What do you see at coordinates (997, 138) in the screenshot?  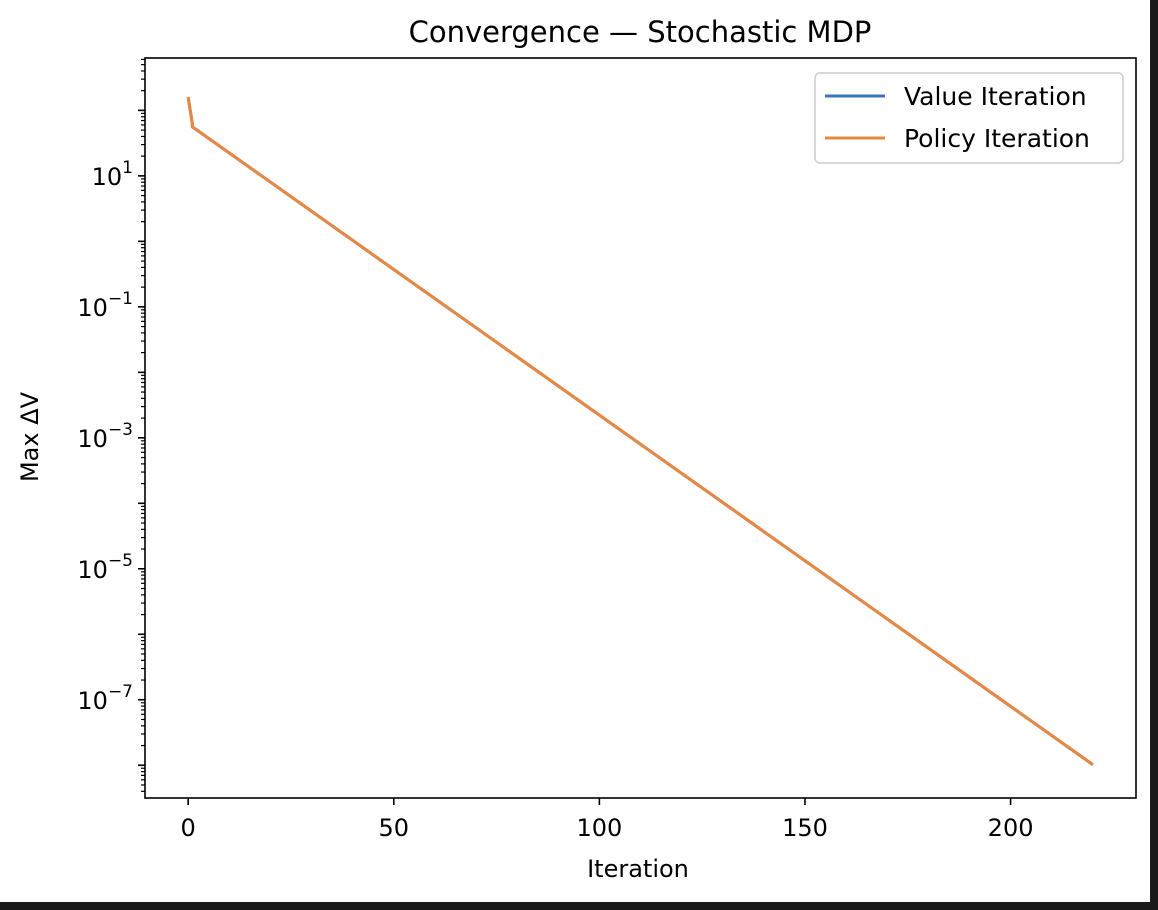 I see `legend-label-policy-iteration: Policy Iteration` at bounding box center [997, 138].